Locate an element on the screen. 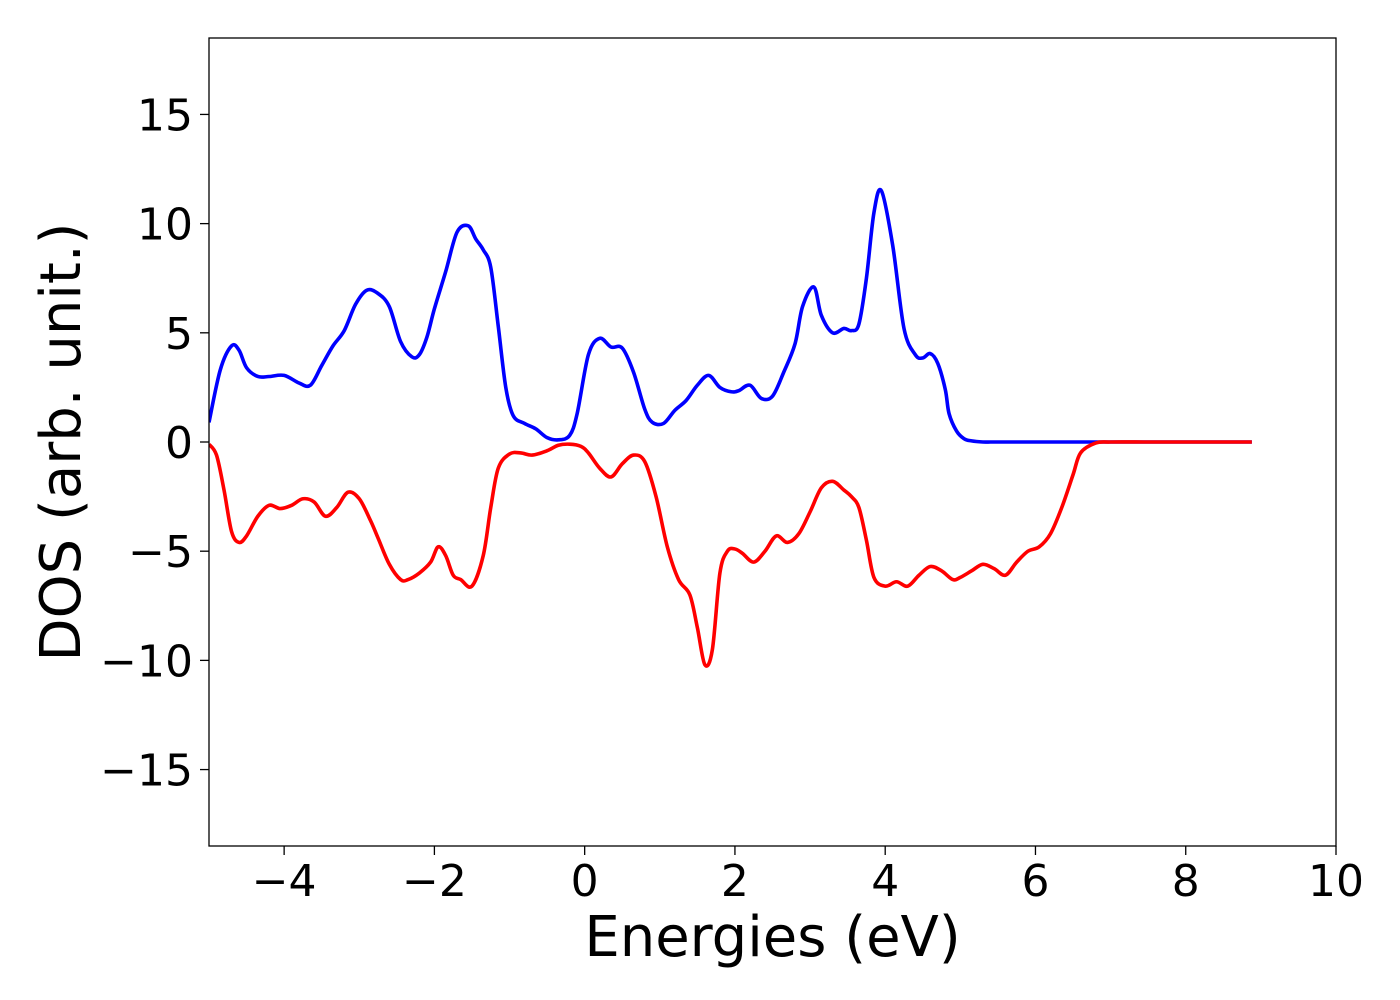 This screenshot has height=1000, width=1400. x-tick-label: 4 is located at coordinates (885, 881).